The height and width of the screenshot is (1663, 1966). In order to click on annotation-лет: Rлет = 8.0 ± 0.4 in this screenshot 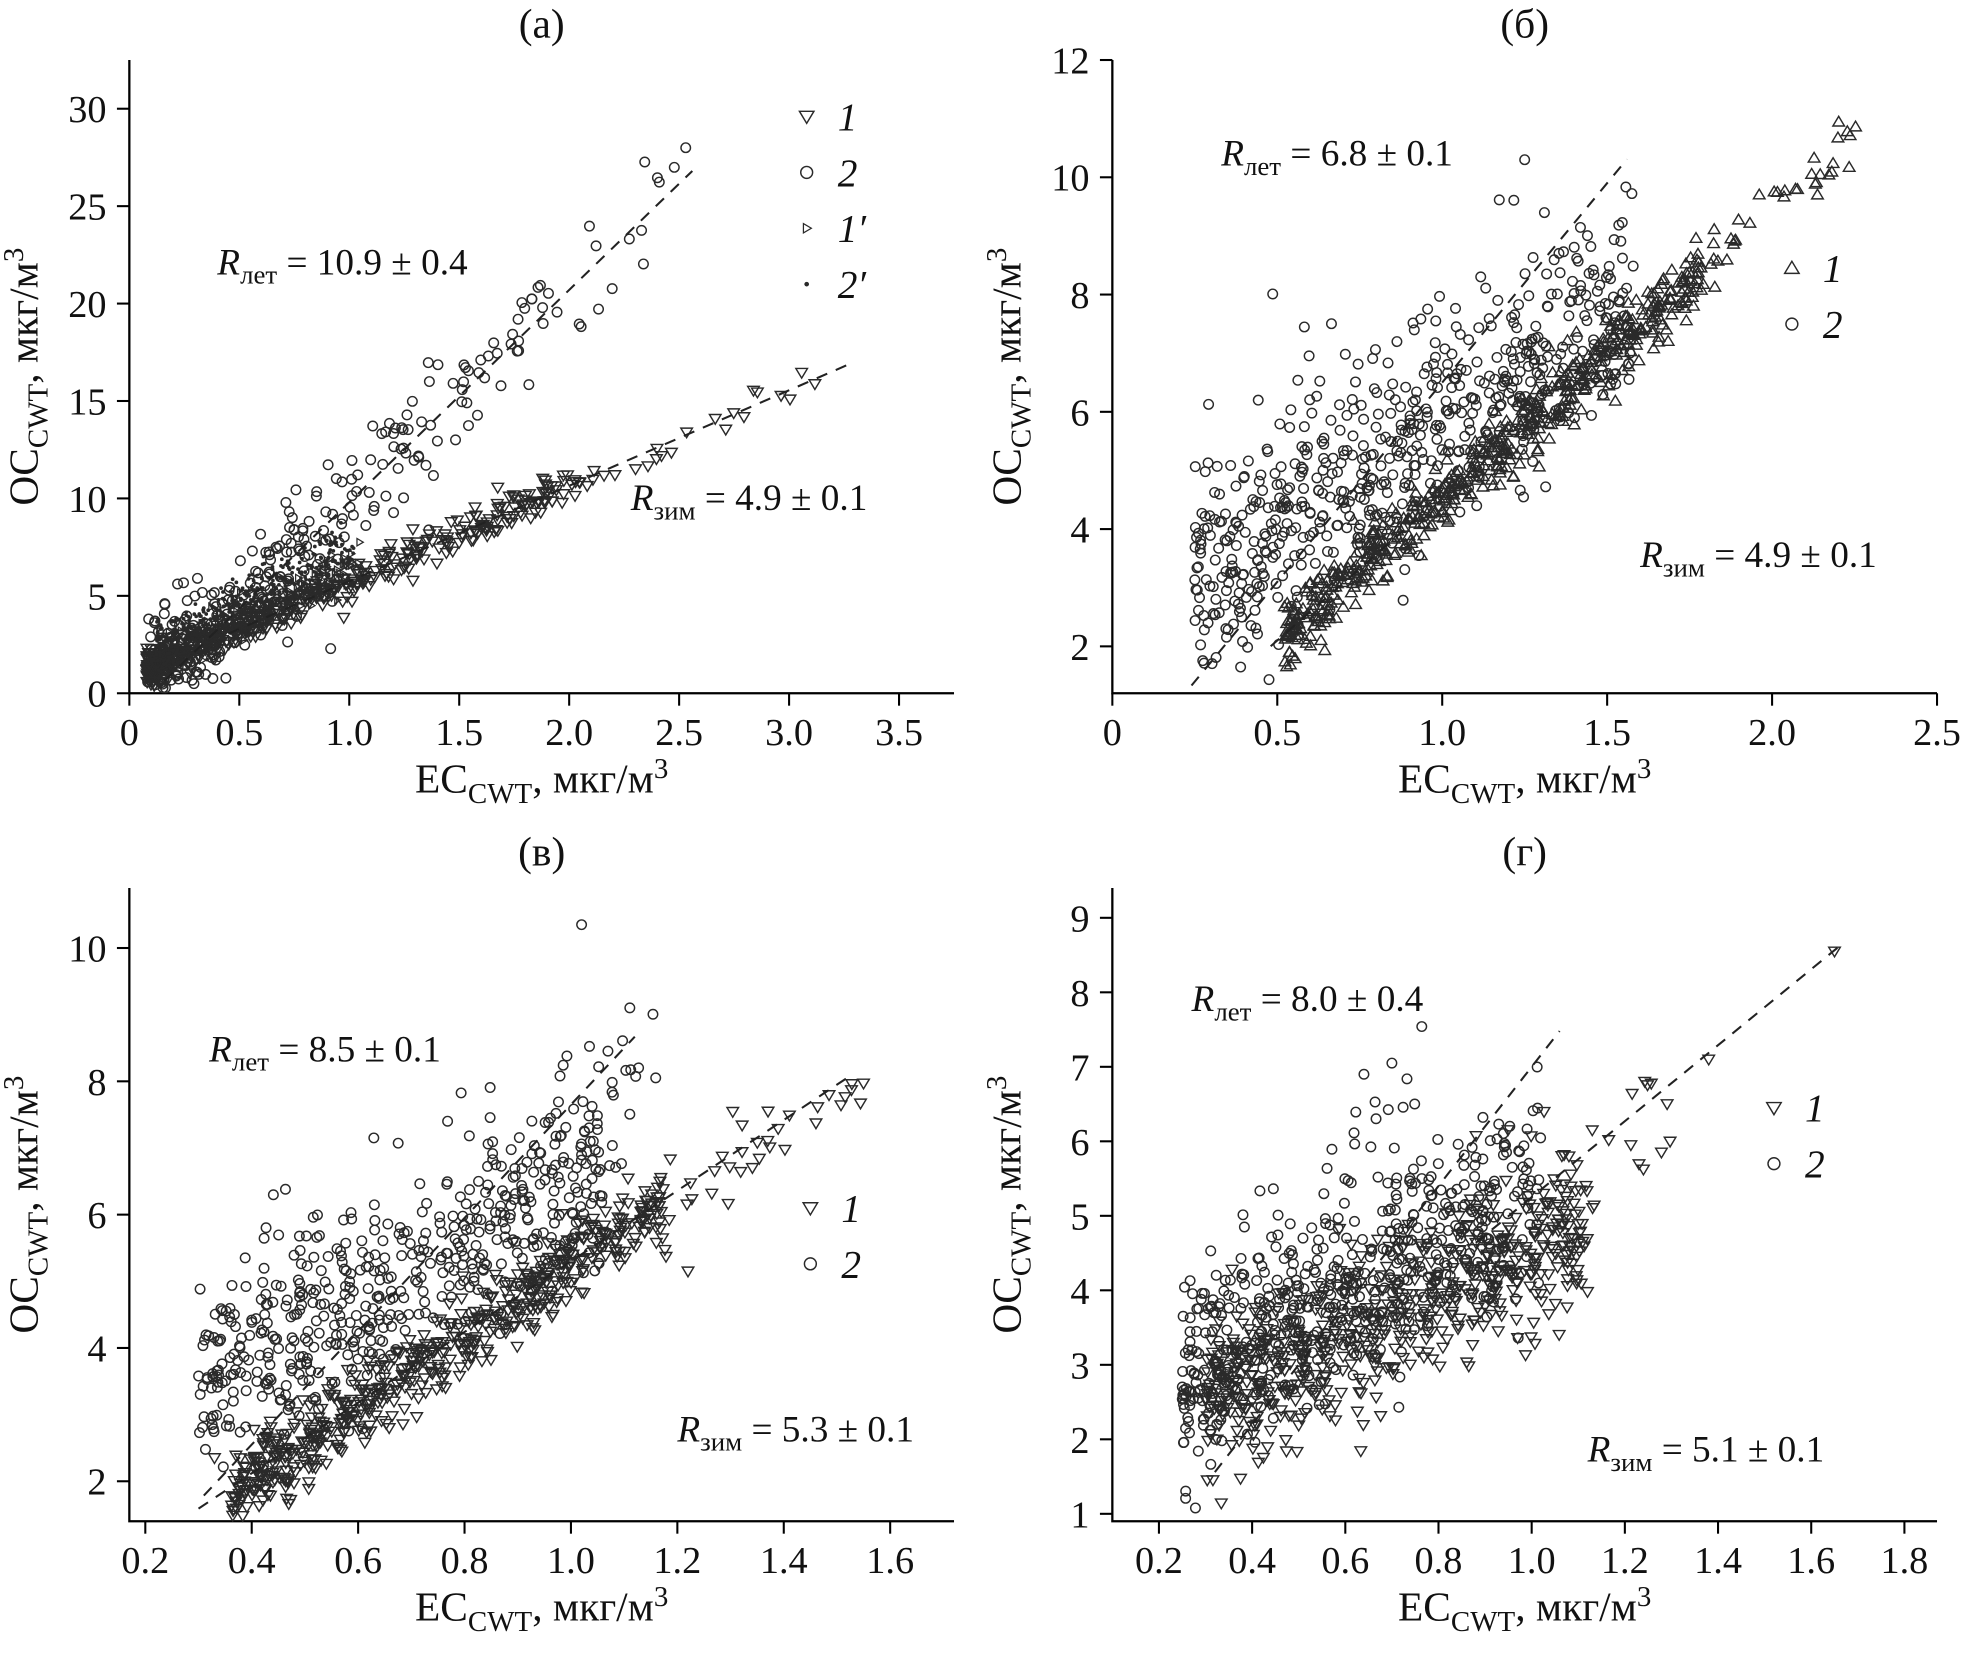, I will do `click(1307, 1002)`.